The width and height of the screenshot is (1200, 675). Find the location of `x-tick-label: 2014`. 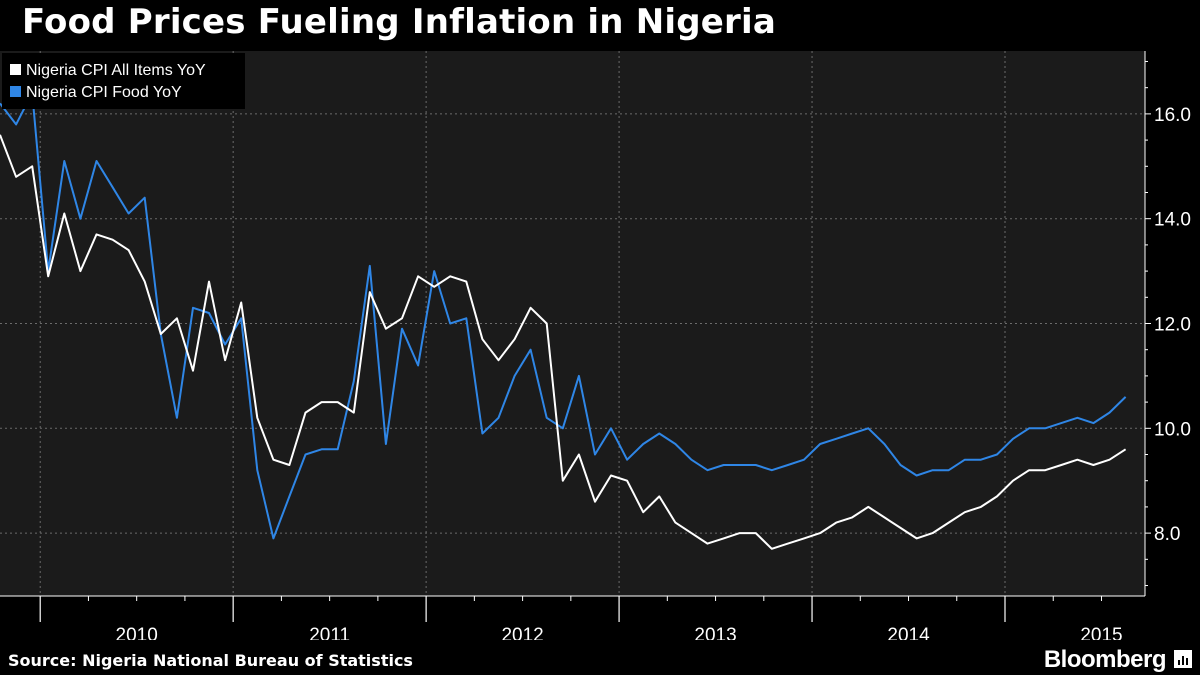

x-tick-label: 2014 is located at coordinates (908, 632).